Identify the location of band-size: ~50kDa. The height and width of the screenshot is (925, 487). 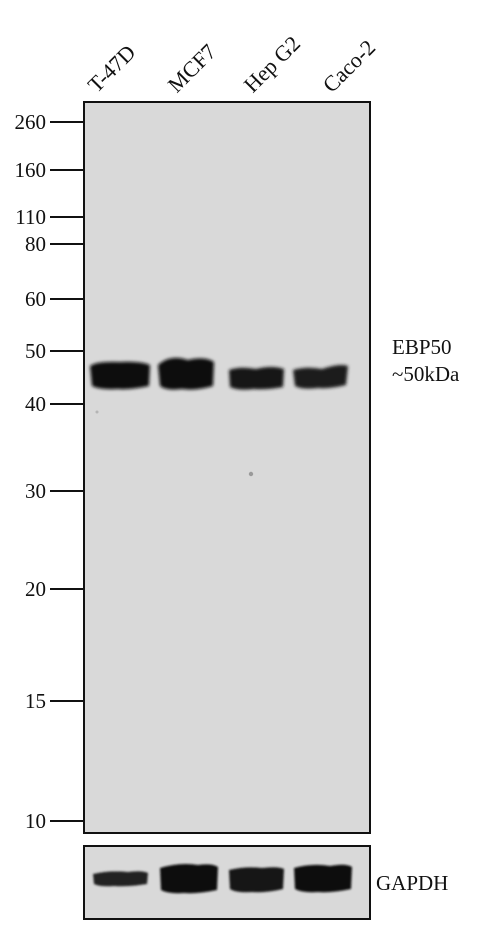
(426, 374).